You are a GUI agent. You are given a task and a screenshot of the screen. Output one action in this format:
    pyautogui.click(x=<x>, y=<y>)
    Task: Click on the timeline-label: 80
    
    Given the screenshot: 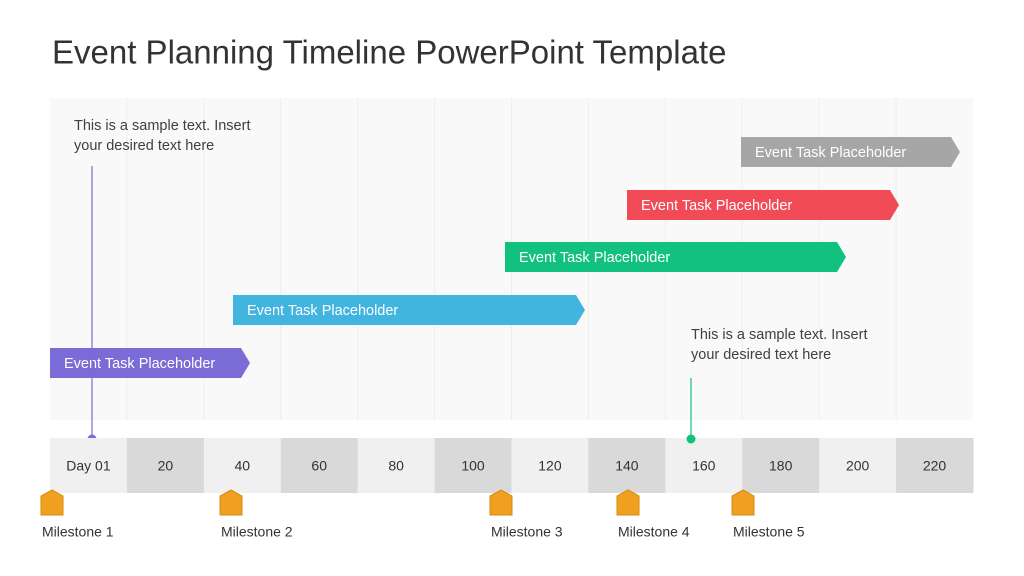 What is the action you would take?
    pyautogui.click(x=396, y=466)
    